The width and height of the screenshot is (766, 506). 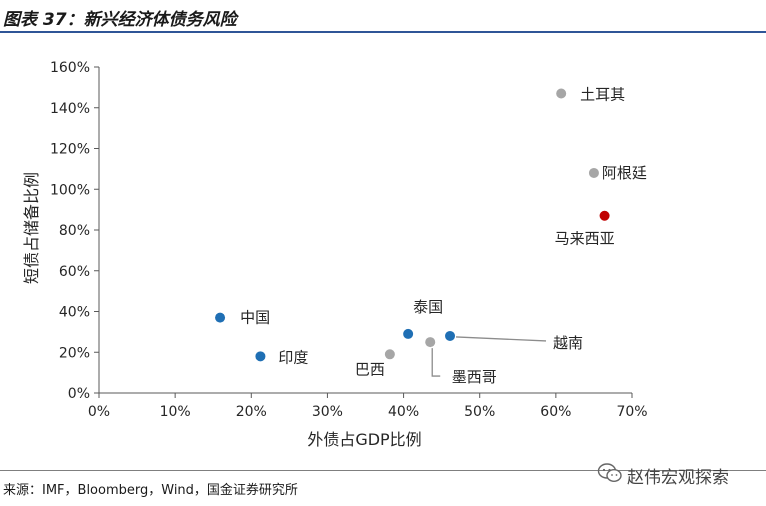 What do you see at coordinates (327, 412) in the screenshot?
I see `x-tick-label: 30%` at bounding box center [327, 412].